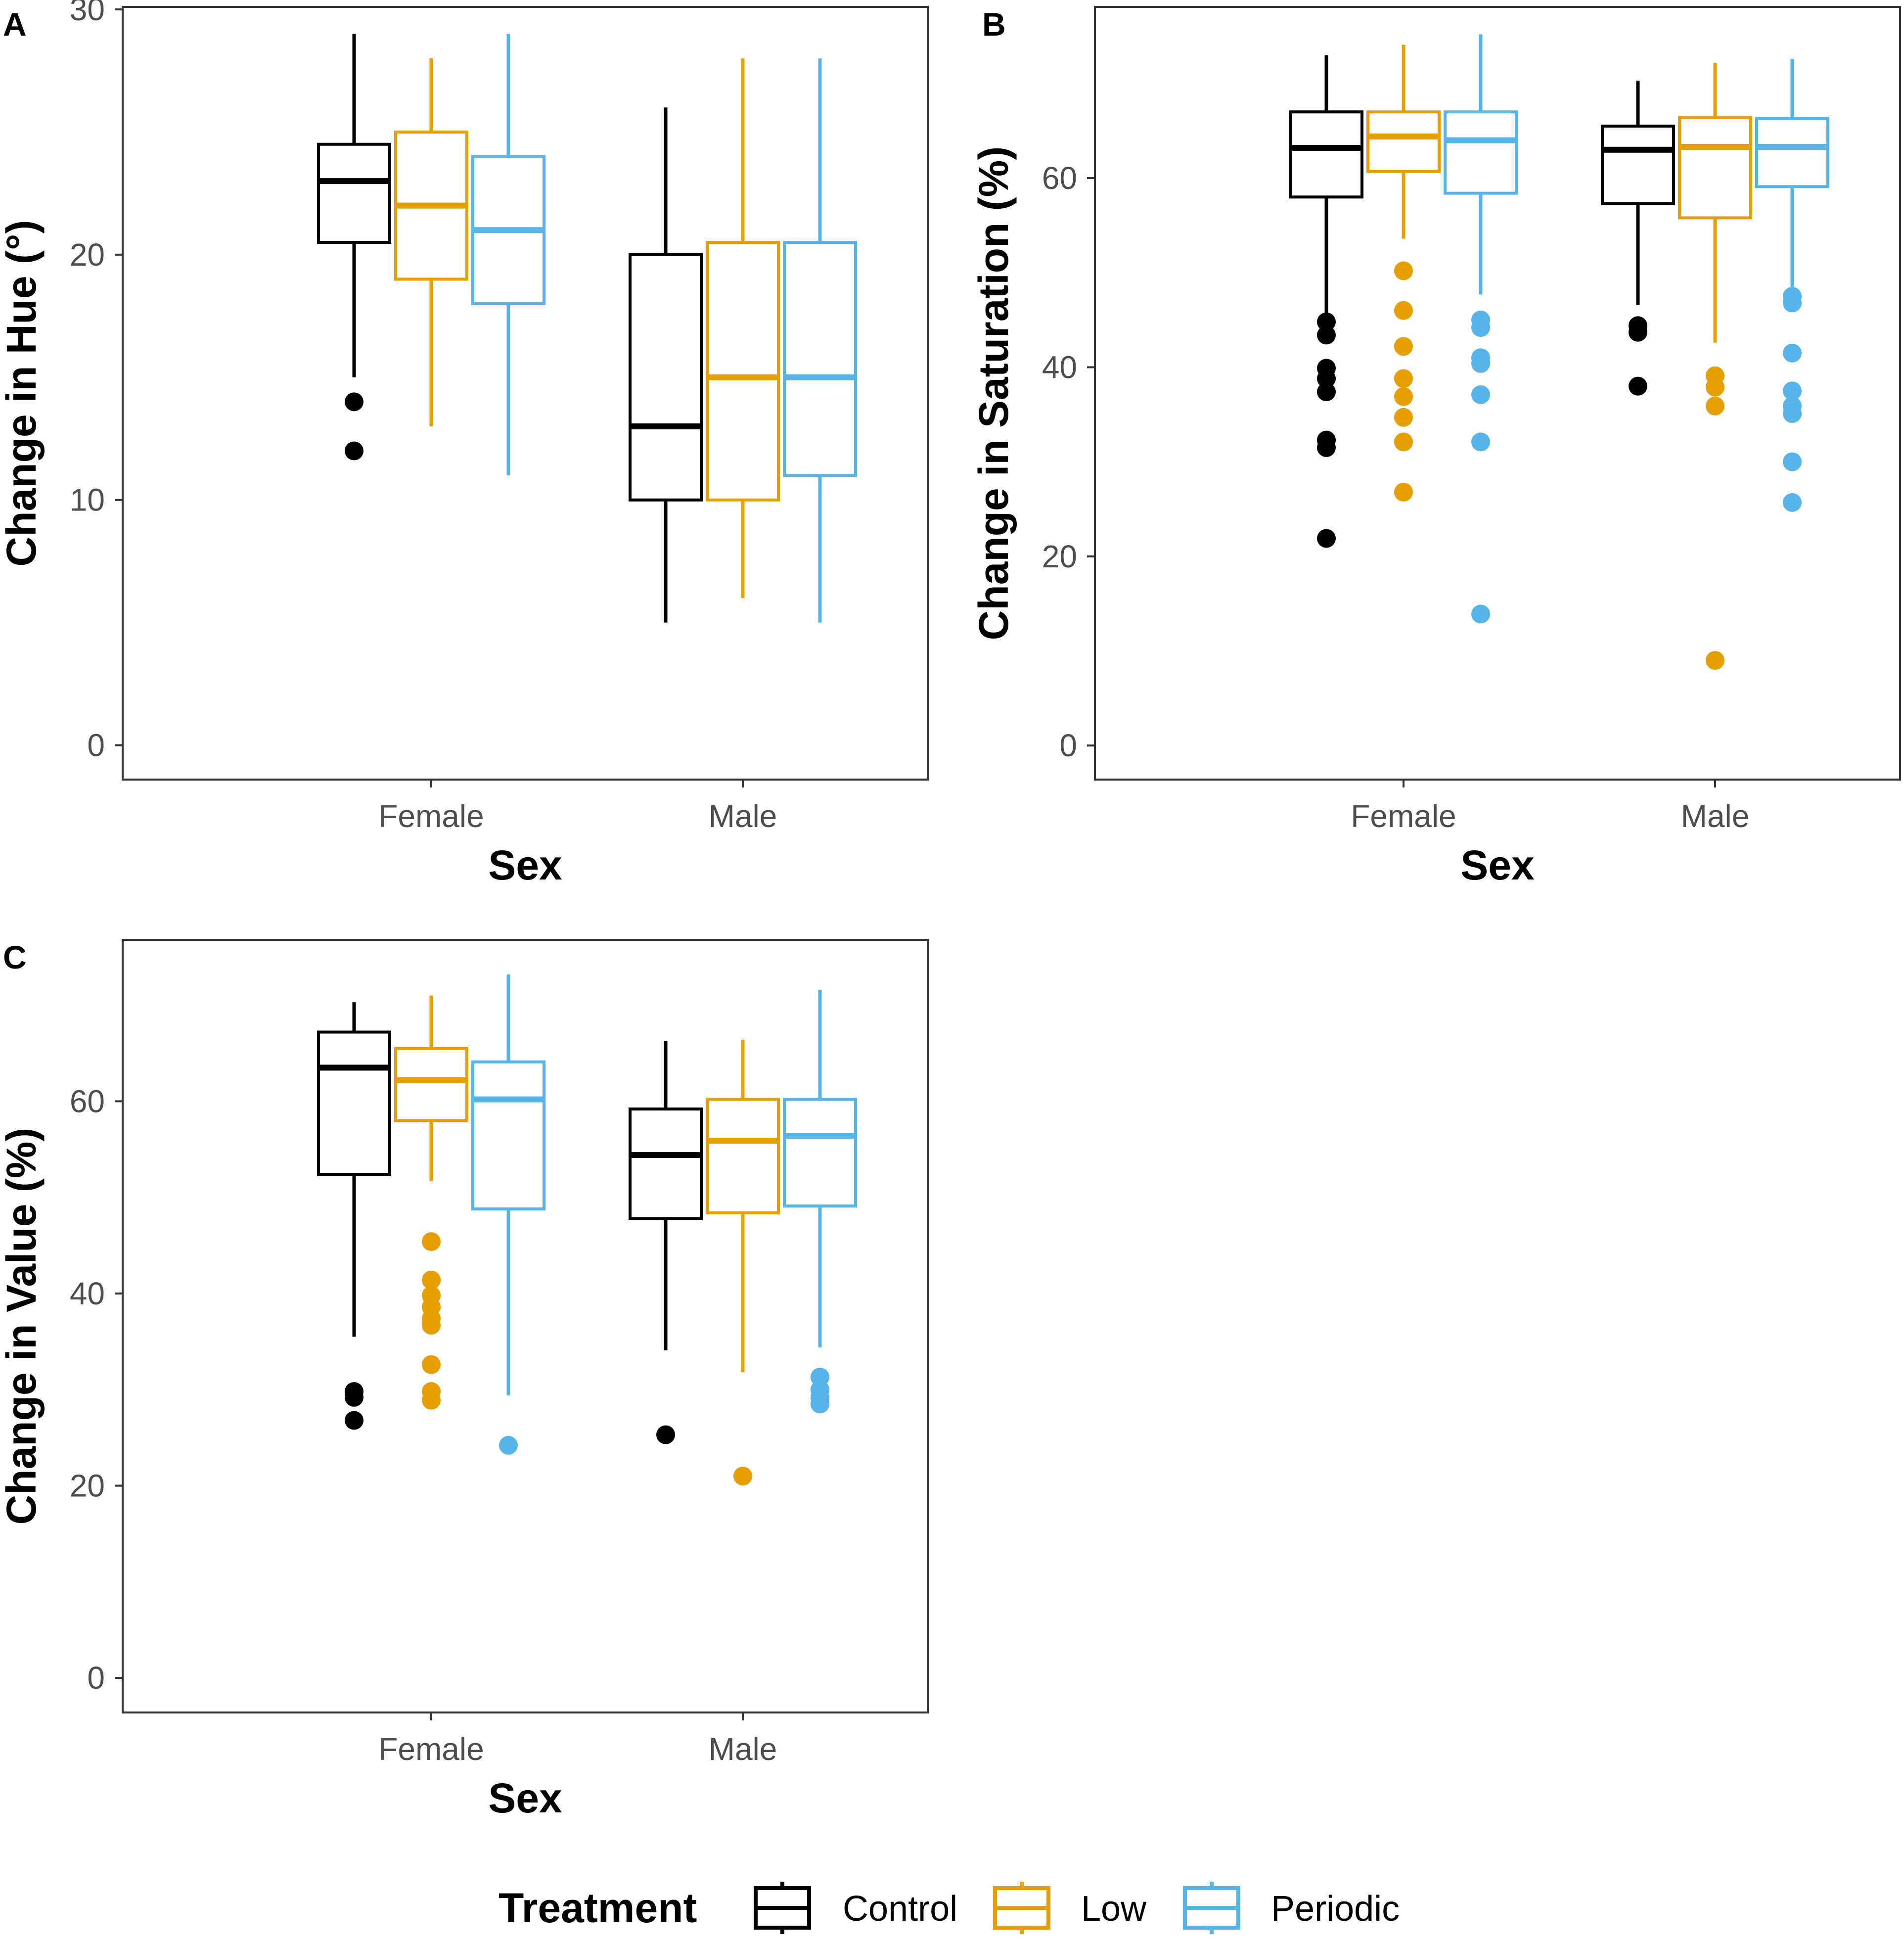 This screenshot has height=1943, width=1904. I want to click on y-axis-c: 0 20 40 60, so click(407, 1402).